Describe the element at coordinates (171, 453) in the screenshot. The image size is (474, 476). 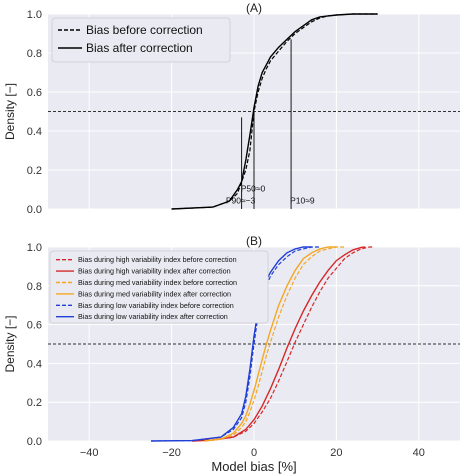
I see `x-tick-label: −20` at that location.